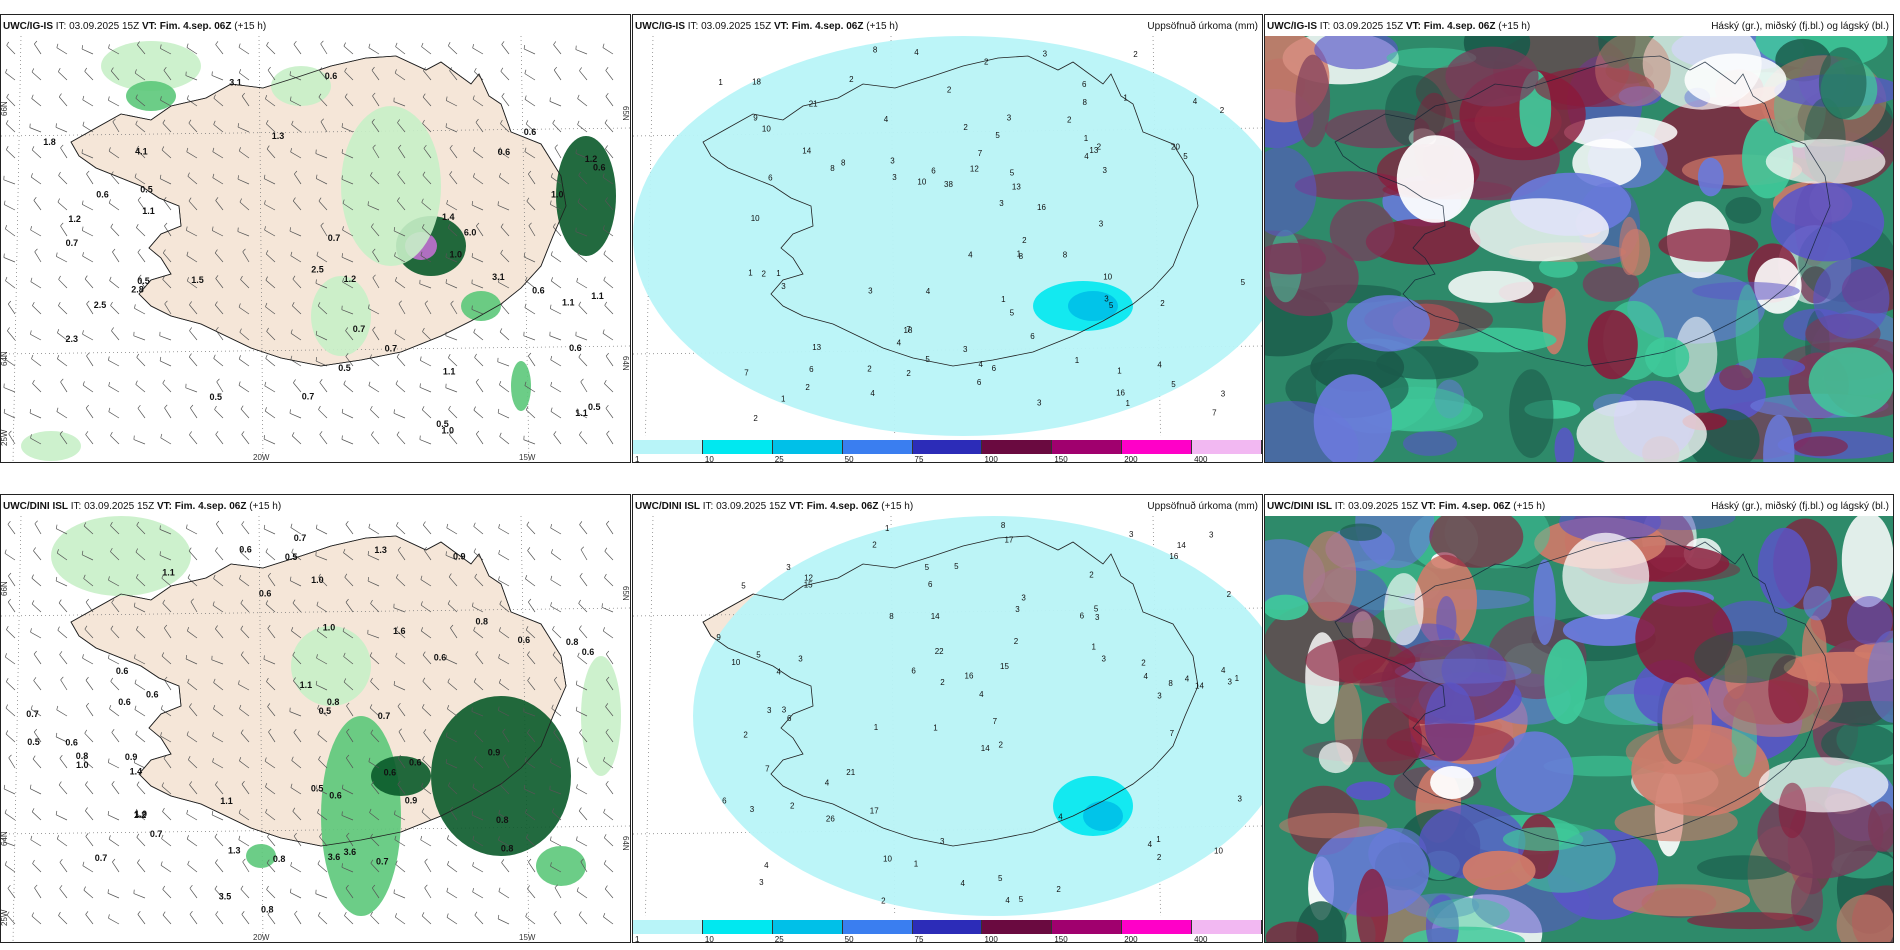  What do you see at coordinates (317, 270) in the screenshot?
I see `value-label: 2.5` at bounding box center [317, 270].